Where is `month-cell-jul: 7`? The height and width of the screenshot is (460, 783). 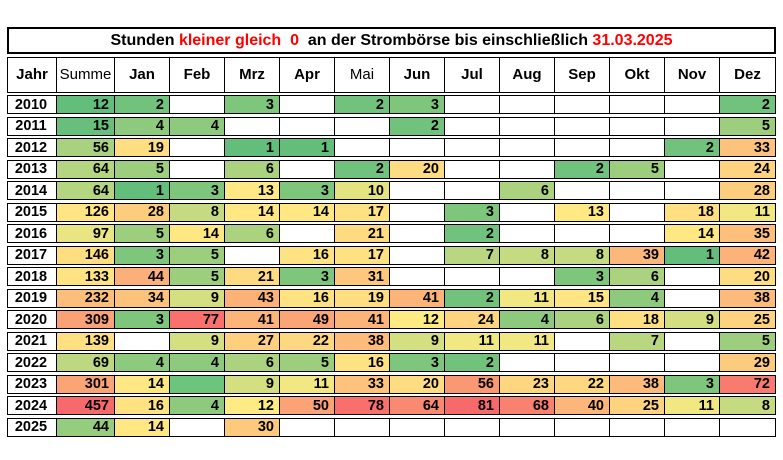 month-cell-jul: 7 is located at coordinates (471, 255).